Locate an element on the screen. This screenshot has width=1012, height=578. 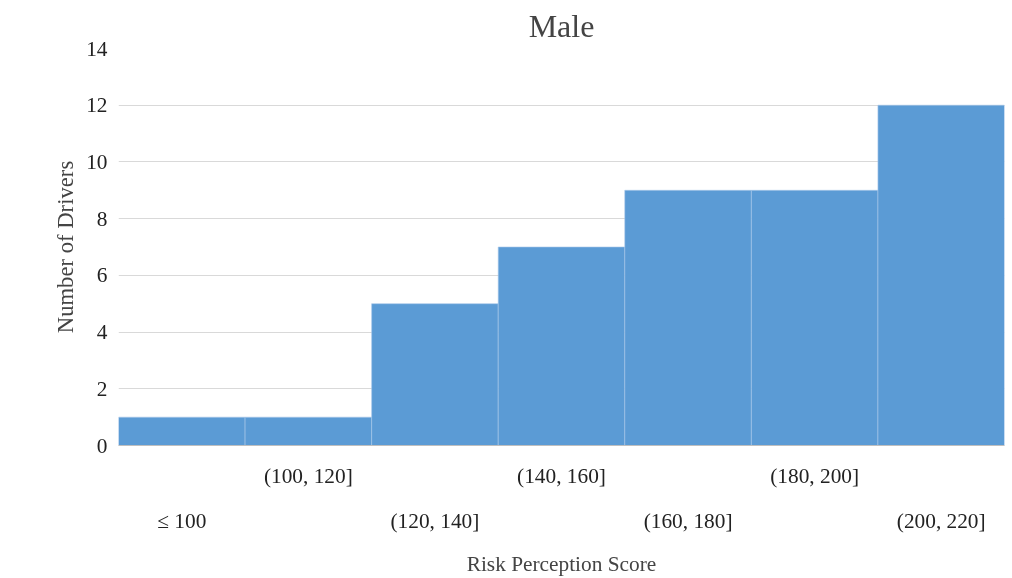
x-tick-label: ≤ 100 is located at coordinates (182, 520).